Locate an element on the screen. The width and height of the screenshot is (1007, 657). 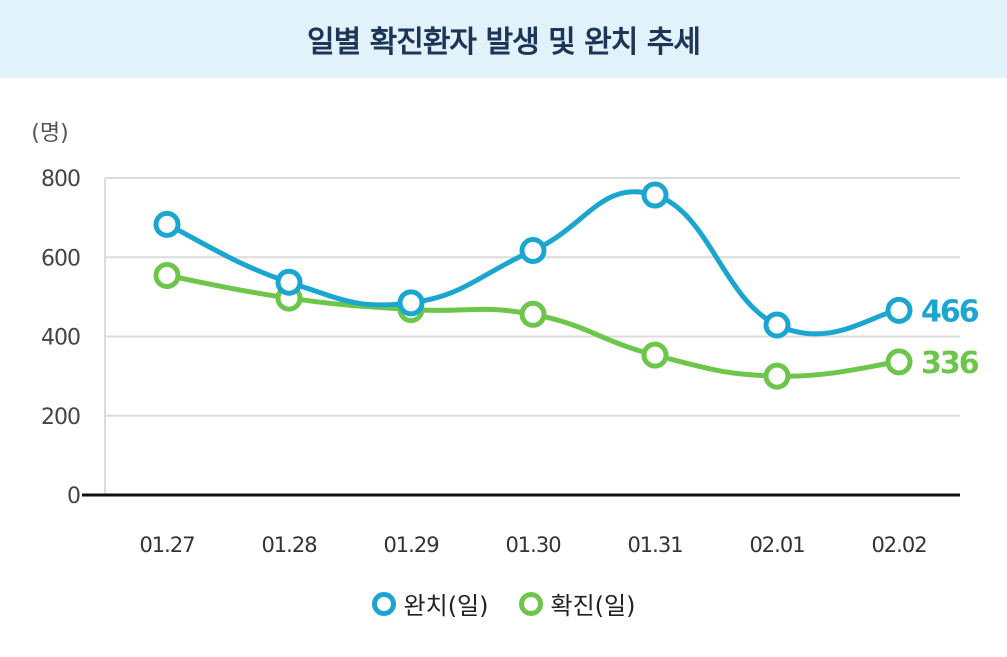
legend-item-confirmed: 확진(일) is located at coordinates (577, 603).